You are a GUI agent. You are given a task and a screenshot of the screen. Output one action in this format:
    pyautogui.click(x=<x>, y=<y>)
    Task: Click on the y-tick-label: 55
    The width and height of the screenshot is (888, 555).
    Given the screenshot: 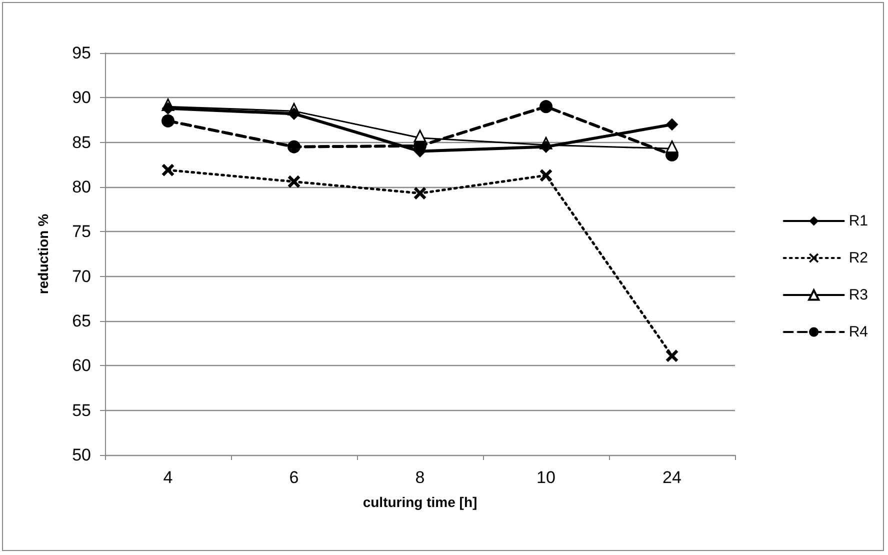 What is the action you would take?
    pyautogui.click(x=81, y=410)
    